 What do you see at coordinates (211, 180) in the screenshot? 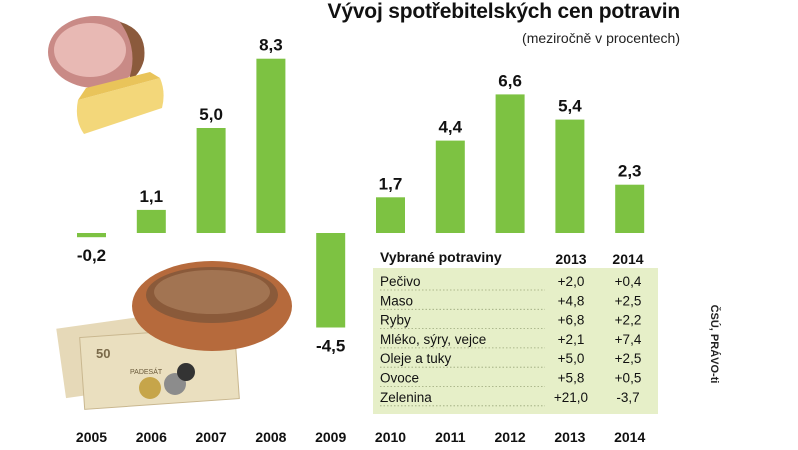
I see `bar-2007` at bounding box center [211, 180].